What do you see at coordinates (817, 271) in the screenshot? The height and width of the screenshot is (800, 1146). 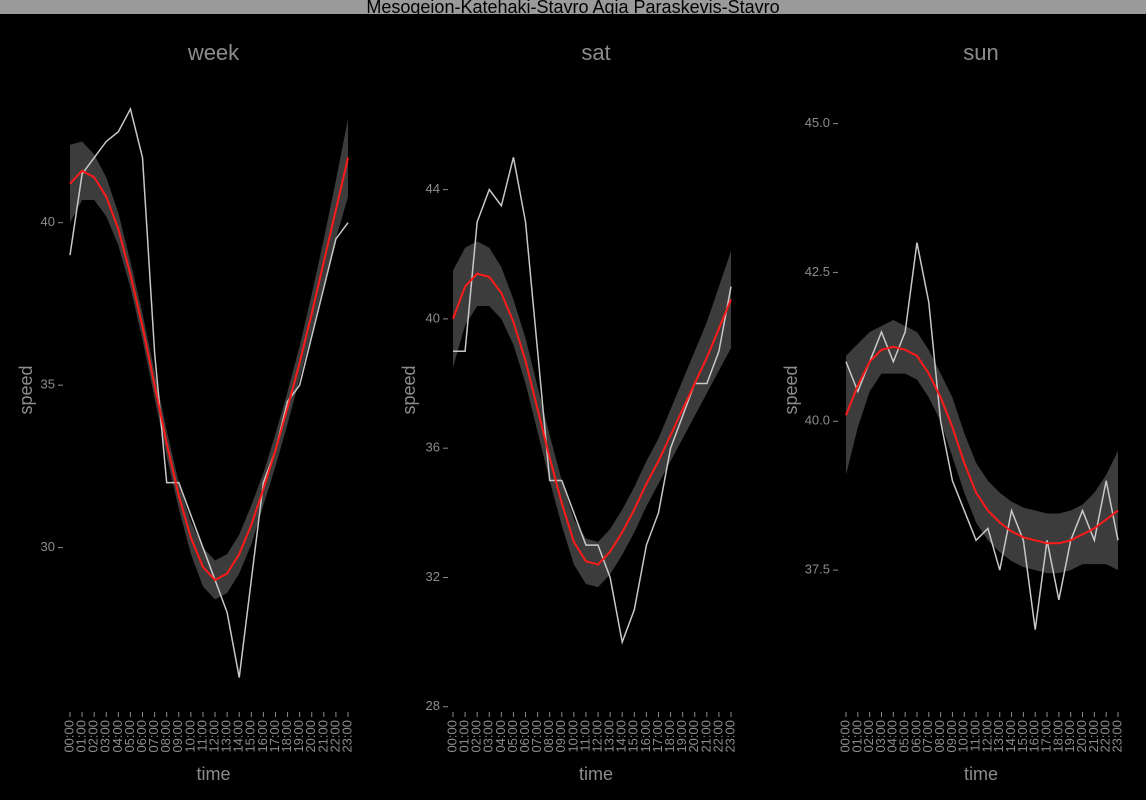 I see `y-tick-label: 42.5` at bounding box center [817, 271].